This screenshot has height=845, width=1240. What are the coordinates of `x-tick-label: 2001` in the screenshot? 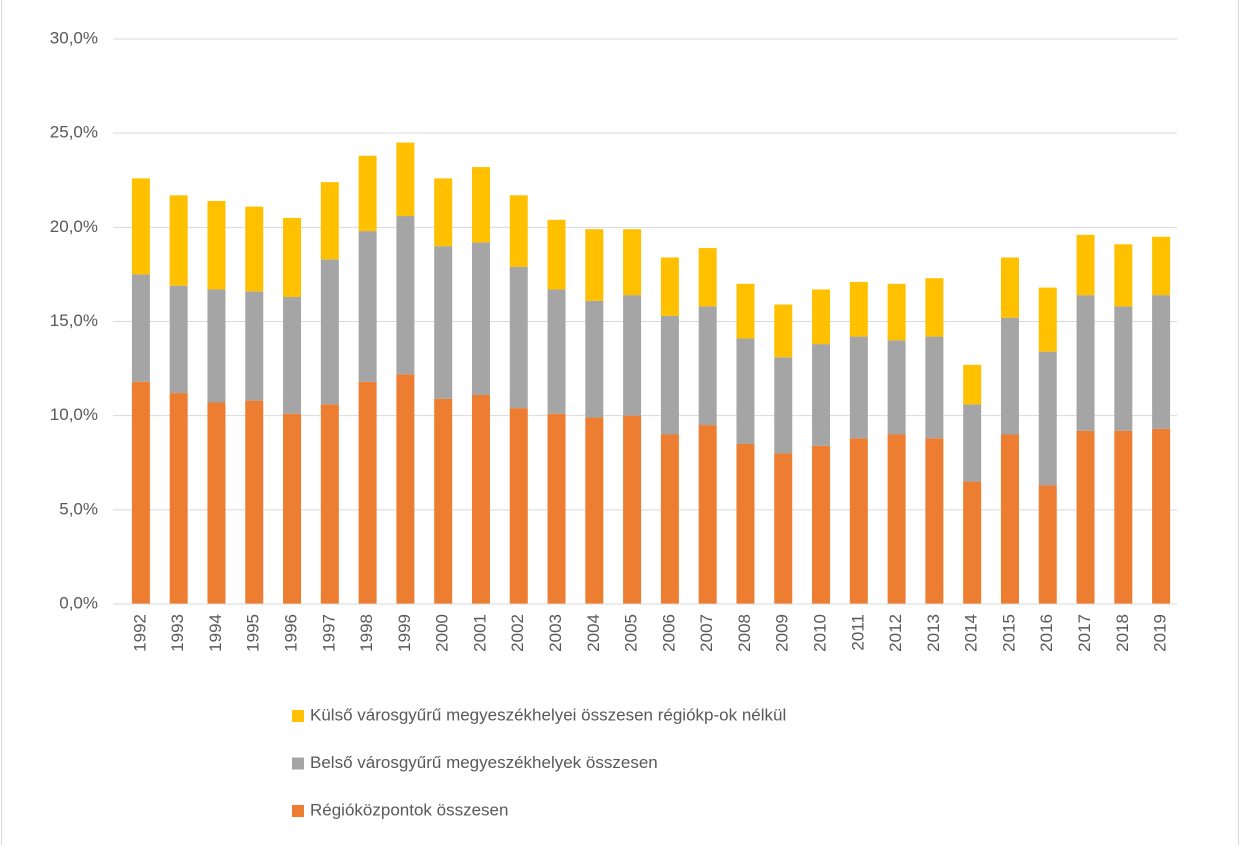 It's located at (479, 633).